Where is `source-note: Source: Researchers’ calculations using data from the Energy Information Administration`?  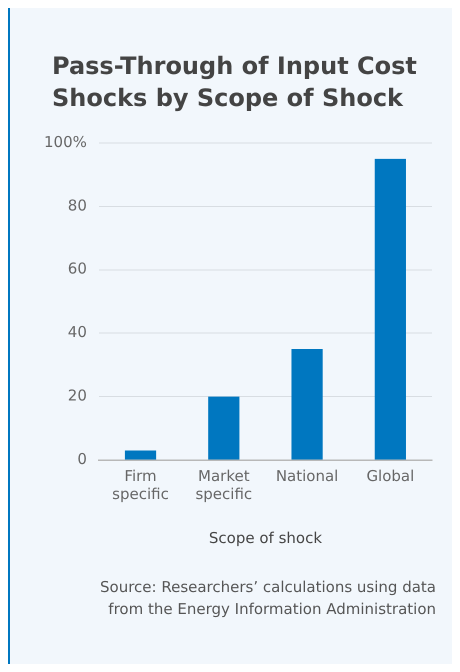
source-note: Source: Researchers’ calculations using data from the Energy Information Administration is located at coordinates (267, 598).